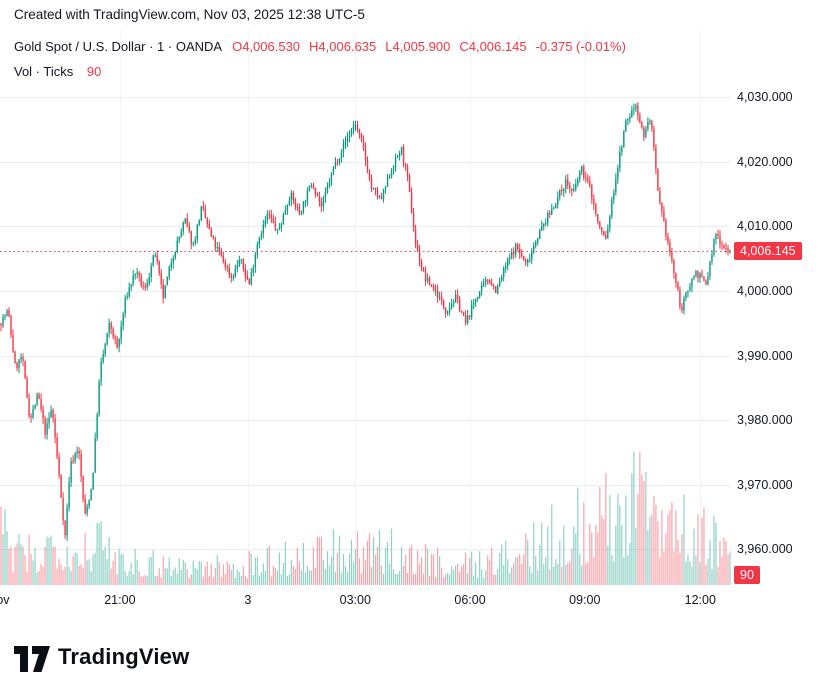 The image size is (837, 694). I want to click on legend-ohlc-value: H4,006.635, so click(343, 46).